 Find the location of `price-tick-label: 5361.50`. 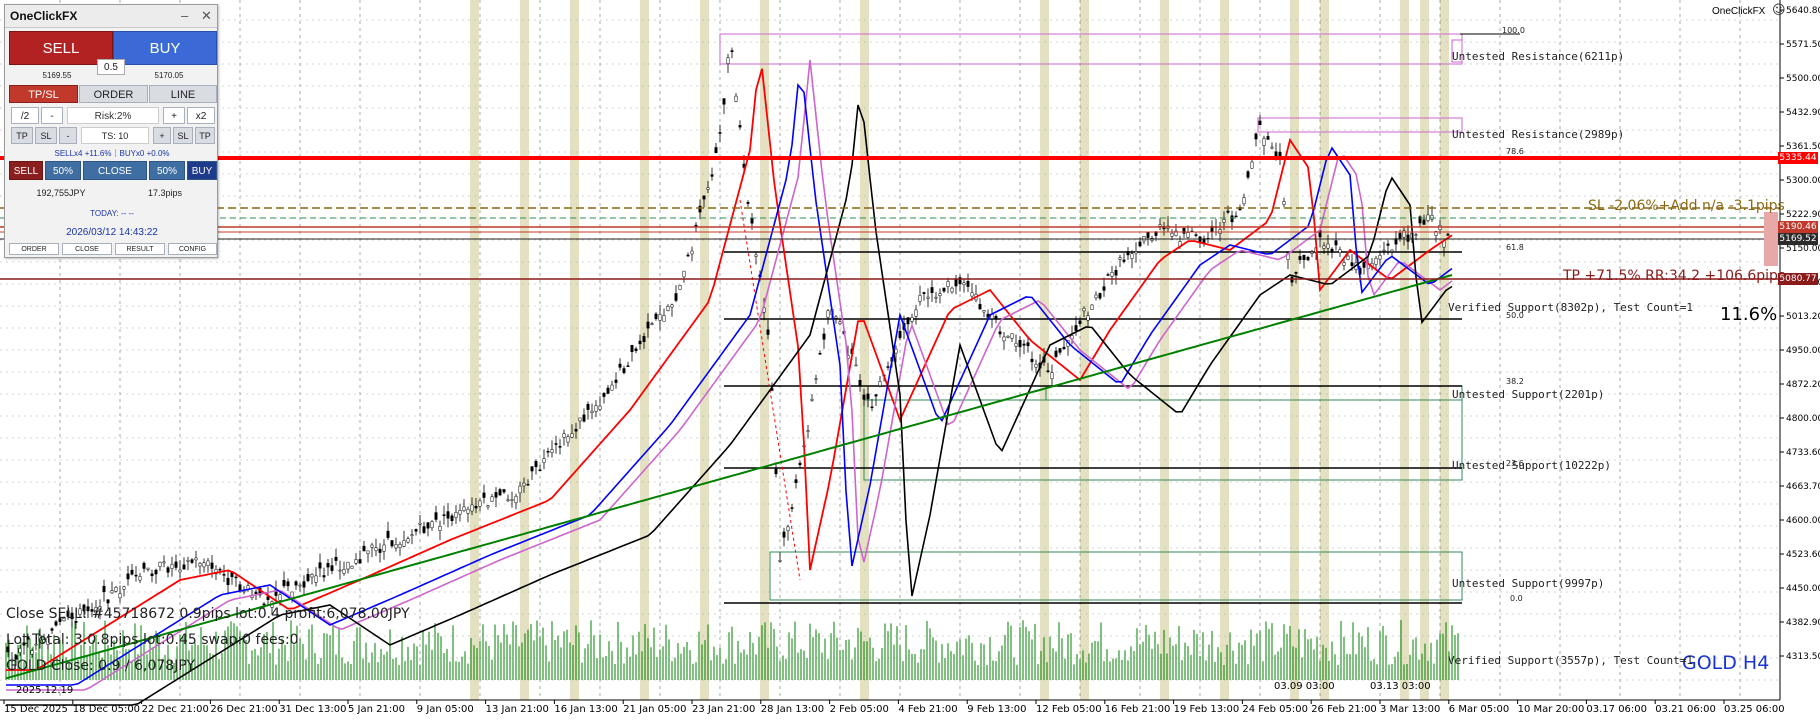

price-tick-label: 5361.50 is located at coordinates (1803, 147).